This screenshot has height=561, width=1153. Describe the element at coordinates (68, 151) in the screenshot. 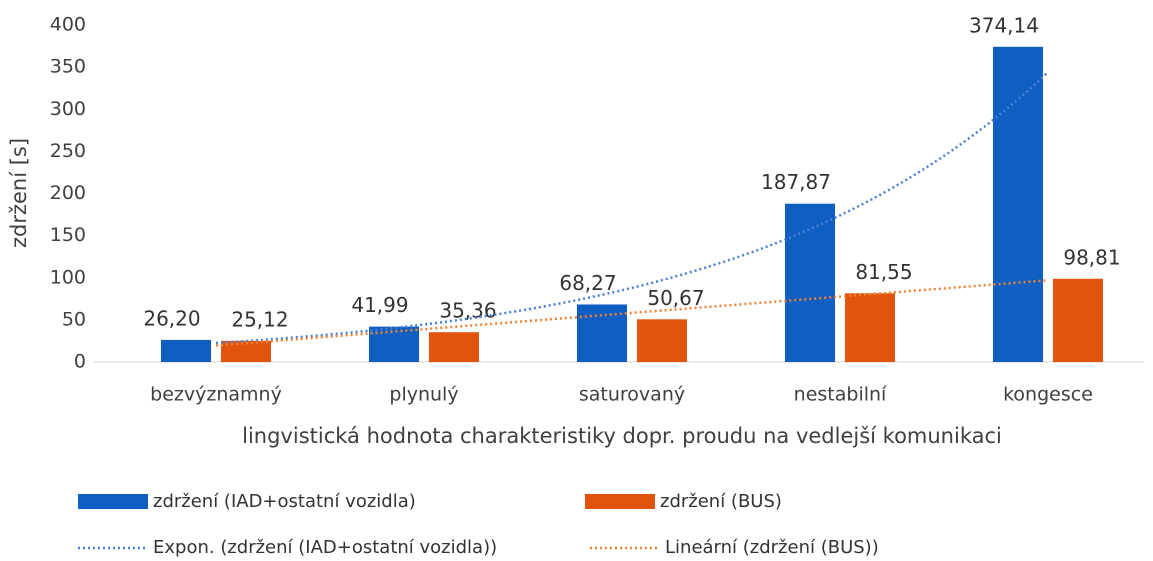

I see `y-tick-label: 250` at that location.